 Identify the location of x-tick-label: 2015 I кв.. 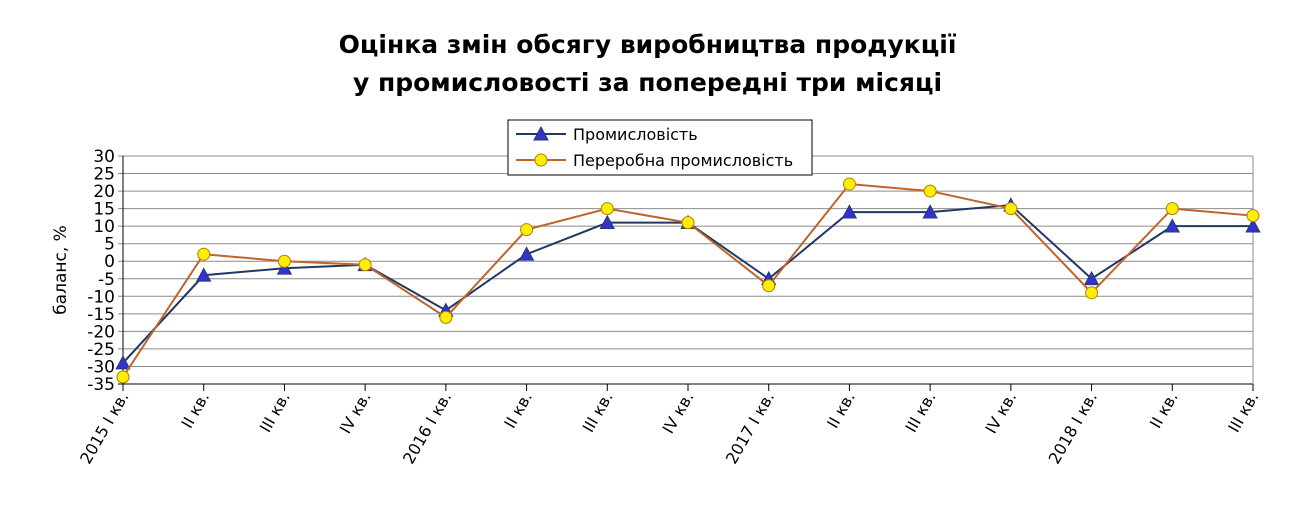
(104, 428).